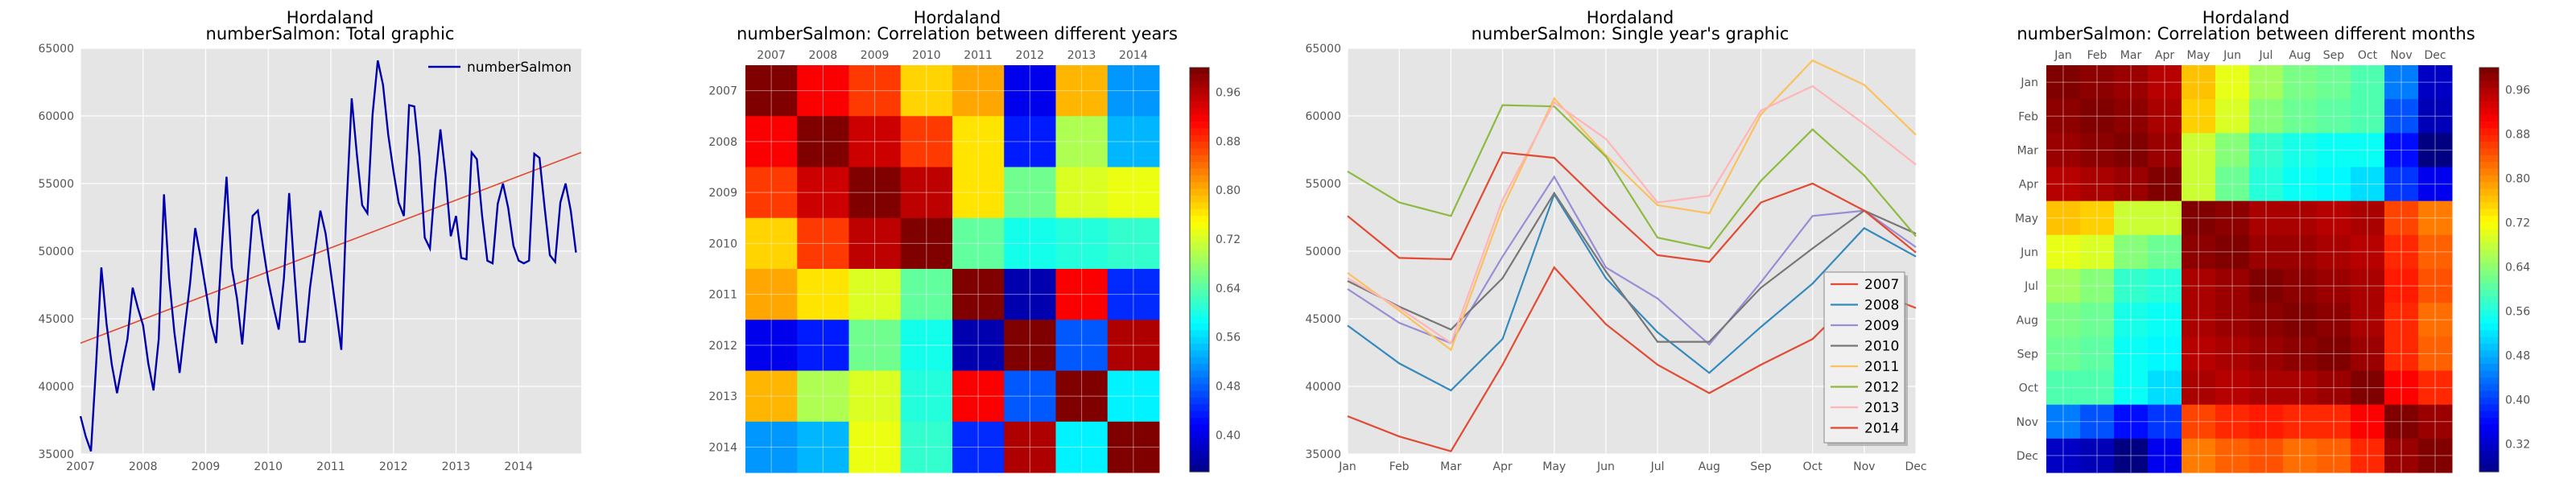 The height and width of the screenshot is (483, 2576). Describe the element at coordinates (1632, 267) in the screenshot. I see `series-line-2010` at that location.